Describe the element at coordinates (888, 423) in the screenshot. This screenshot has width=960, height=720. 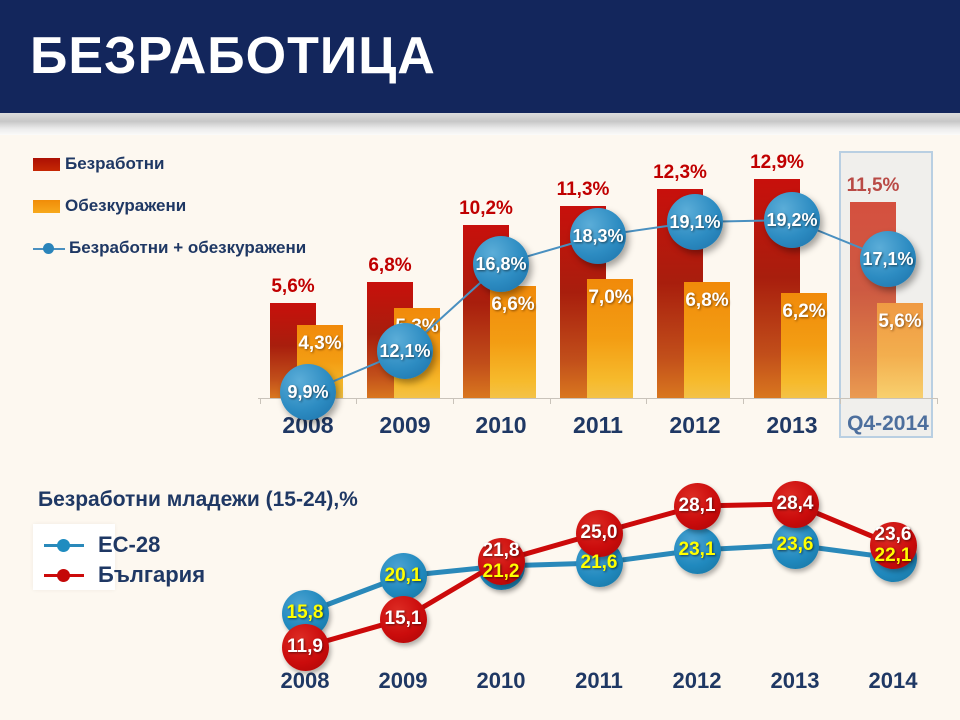
I see `x-axis-label: Q4-2014` at that location.